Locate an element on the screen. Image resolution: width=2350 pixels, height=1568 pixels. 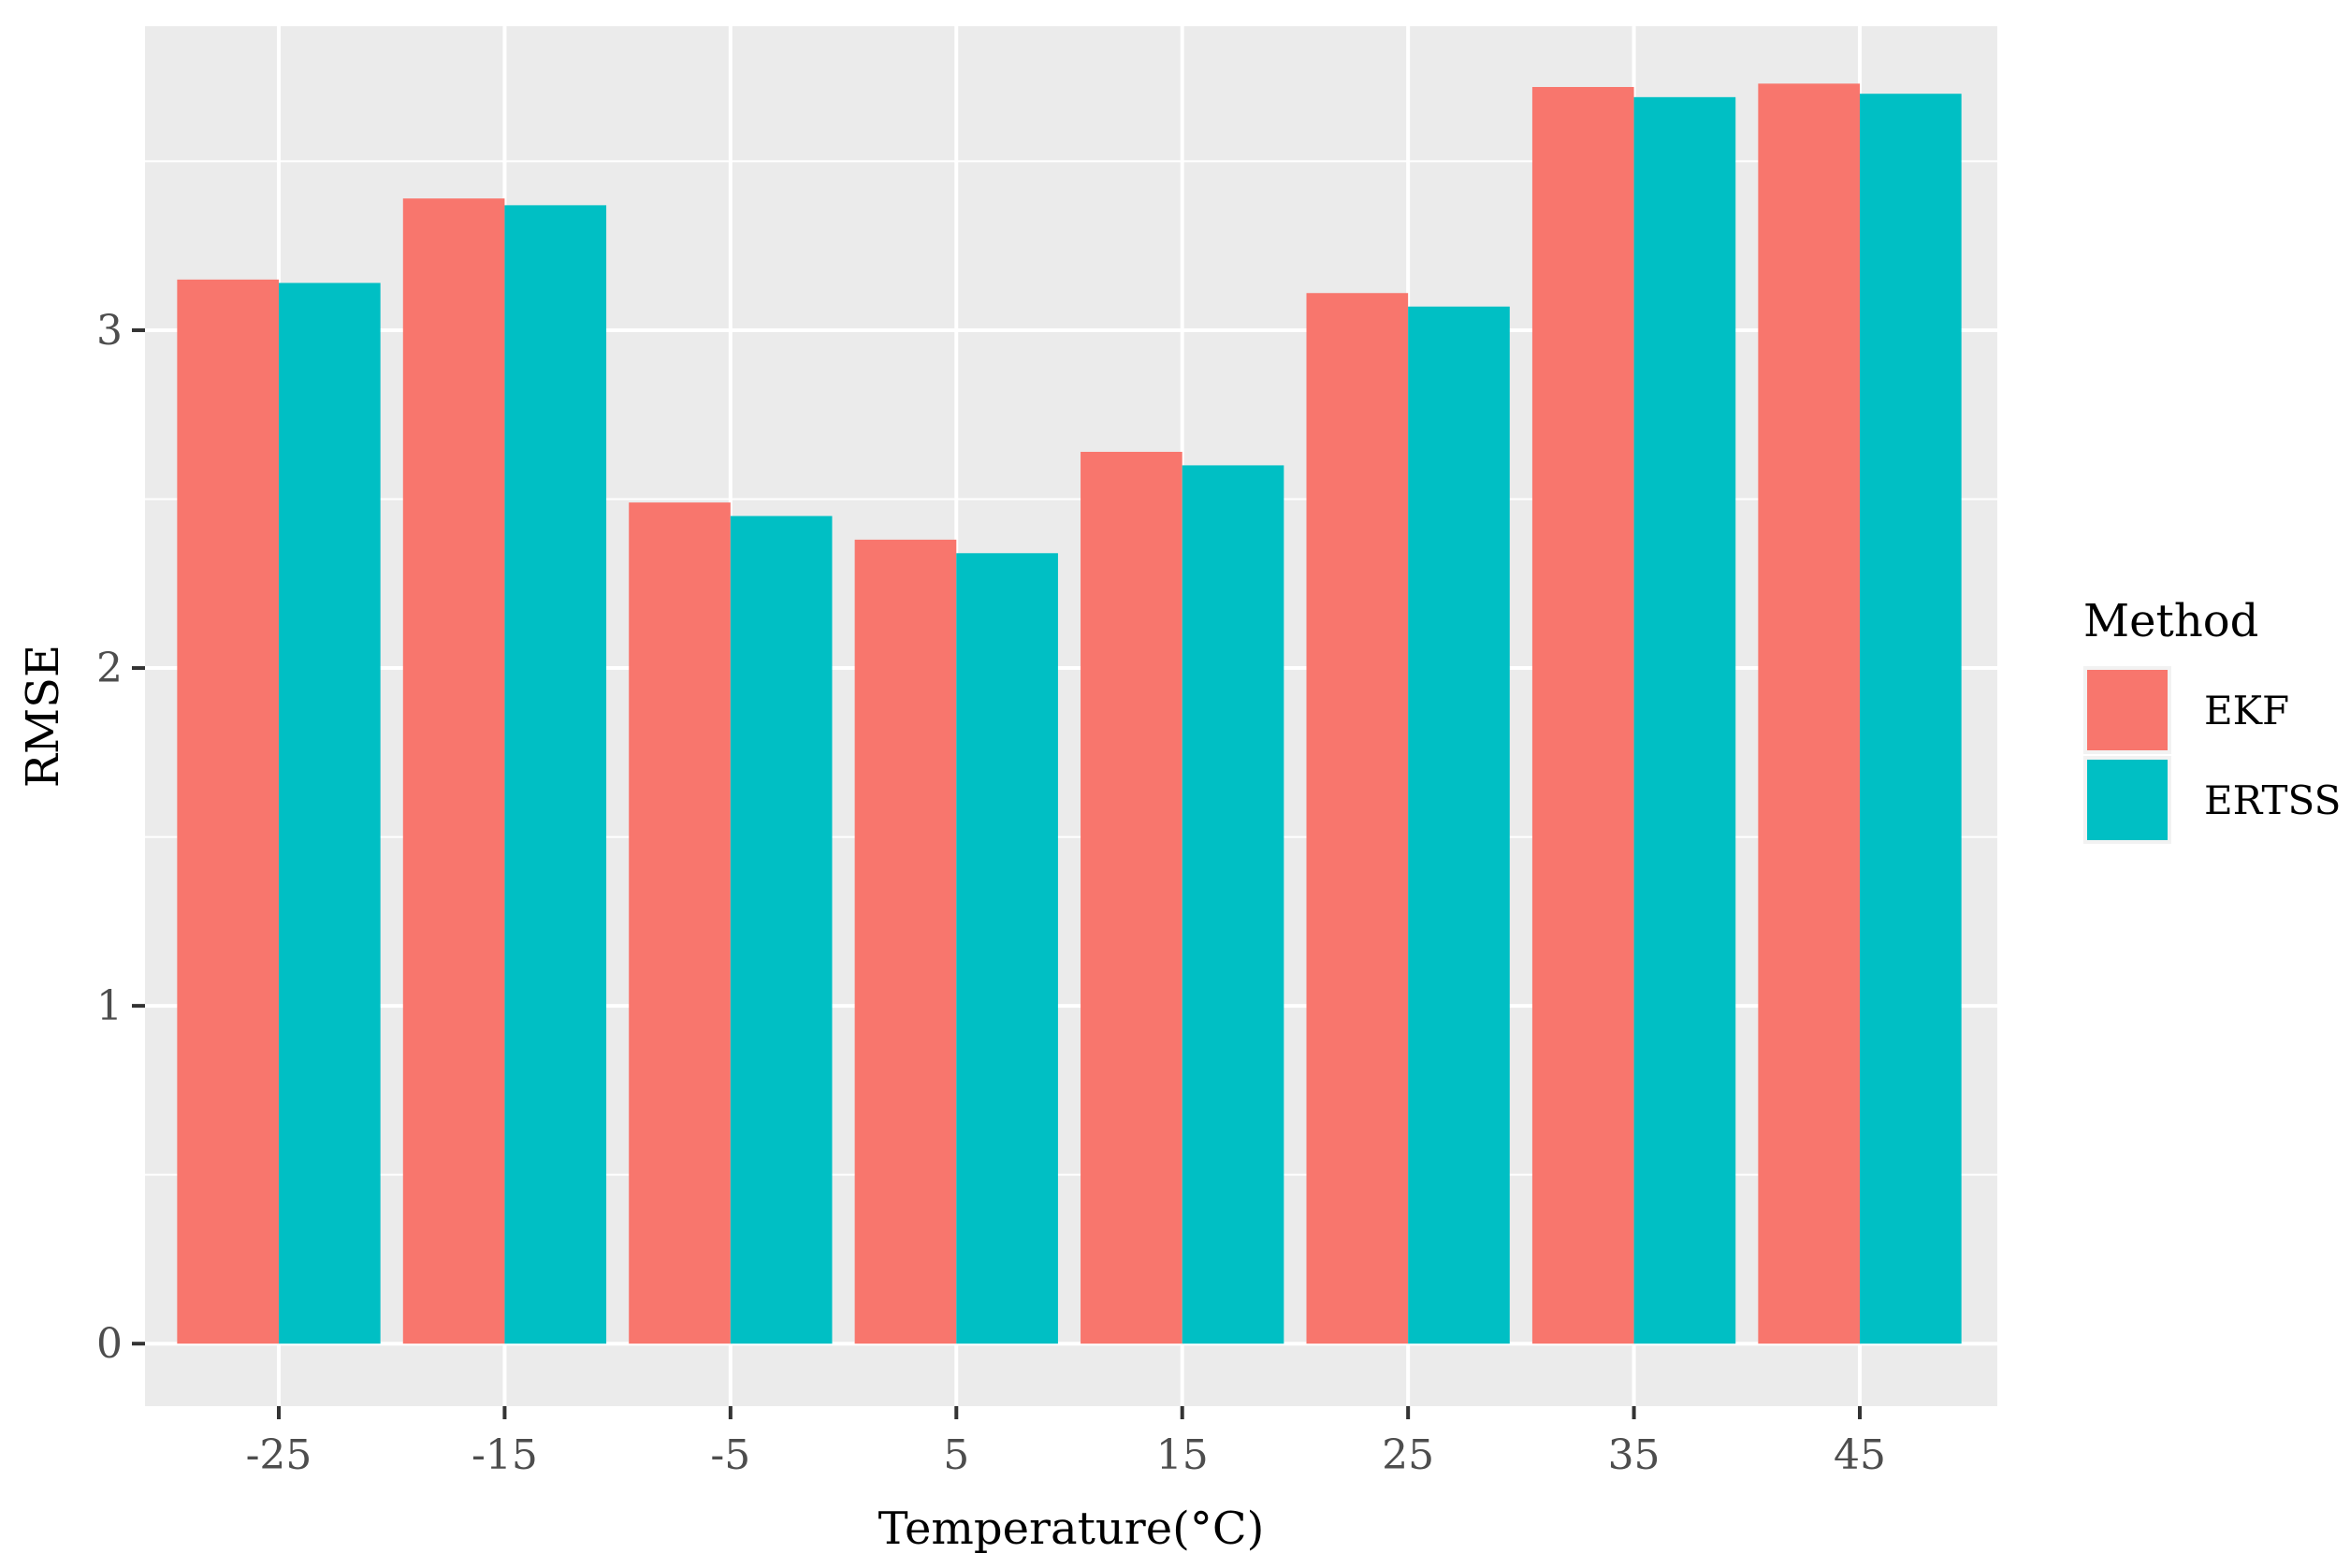
x-tick-label: 35 is located at coordinates (1634, 1455).